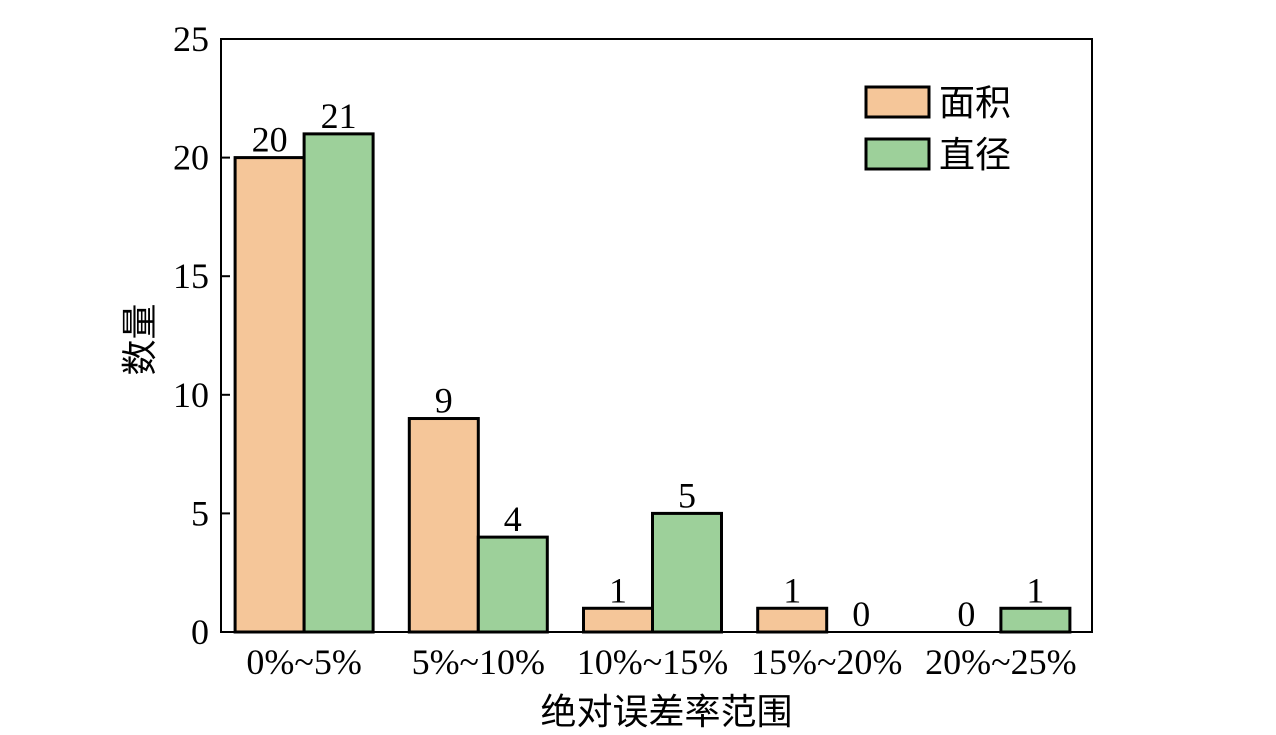 The image size is (1276, 735). I want to click on y-tick-label: 25, so click(191, 39).